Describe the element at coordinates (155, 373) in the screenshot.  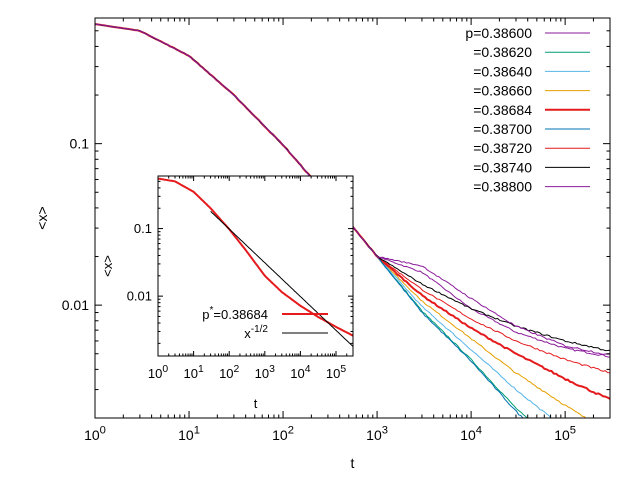
I see `inset-xtick-base-0: 10` at that location.